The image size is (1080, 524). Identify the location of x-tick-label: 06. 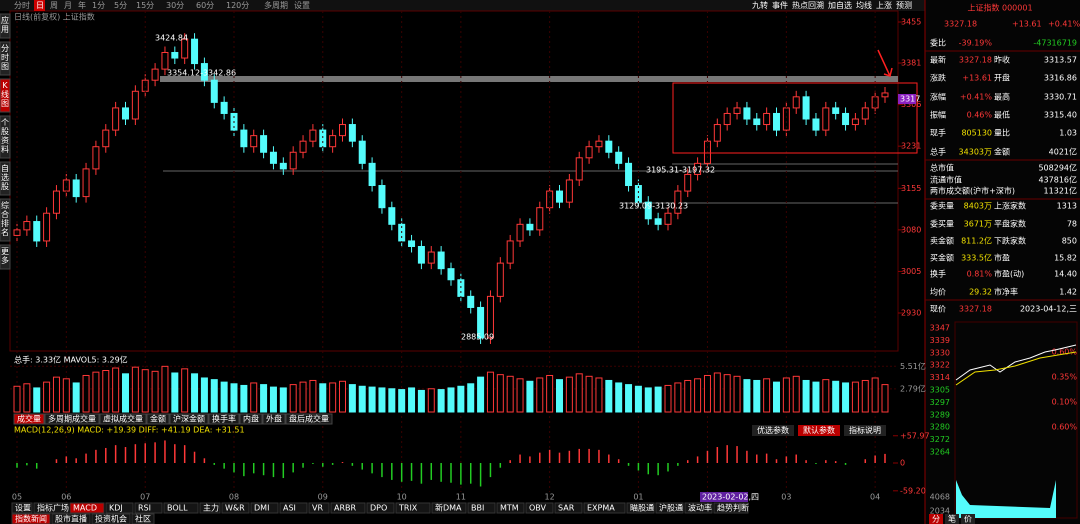
(66, 497).